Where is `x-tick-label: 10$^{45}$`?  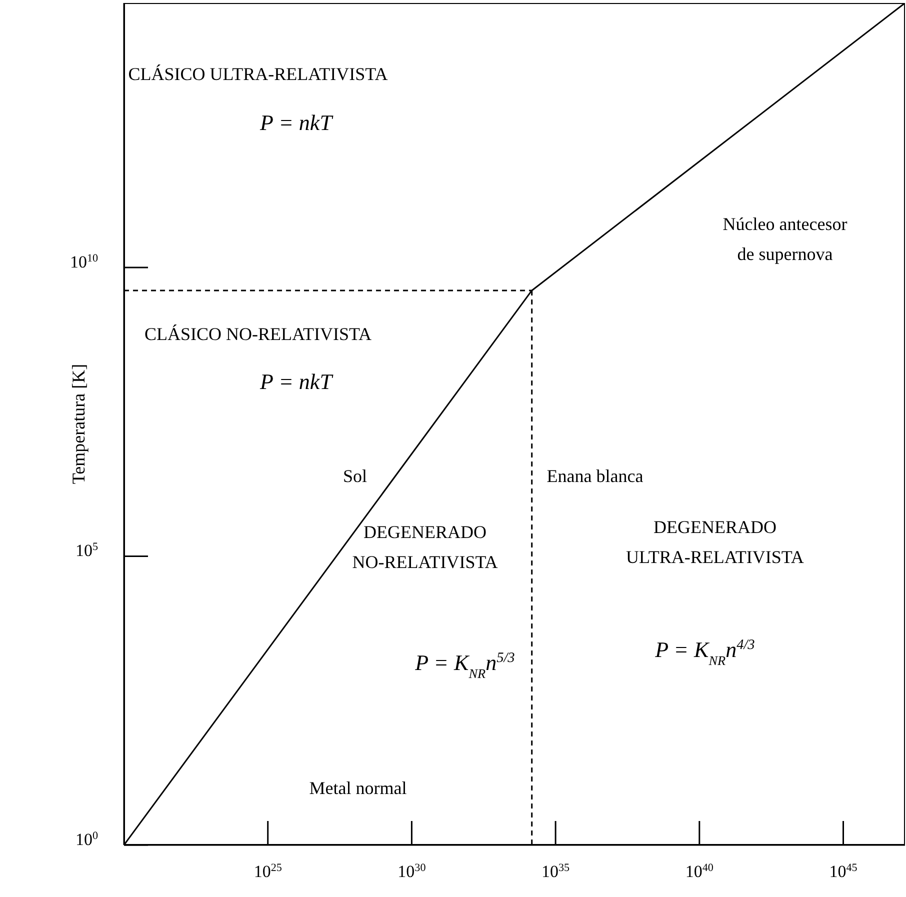 x-tick-label: 10$^{45}$ is located at coordinates (843, 871).